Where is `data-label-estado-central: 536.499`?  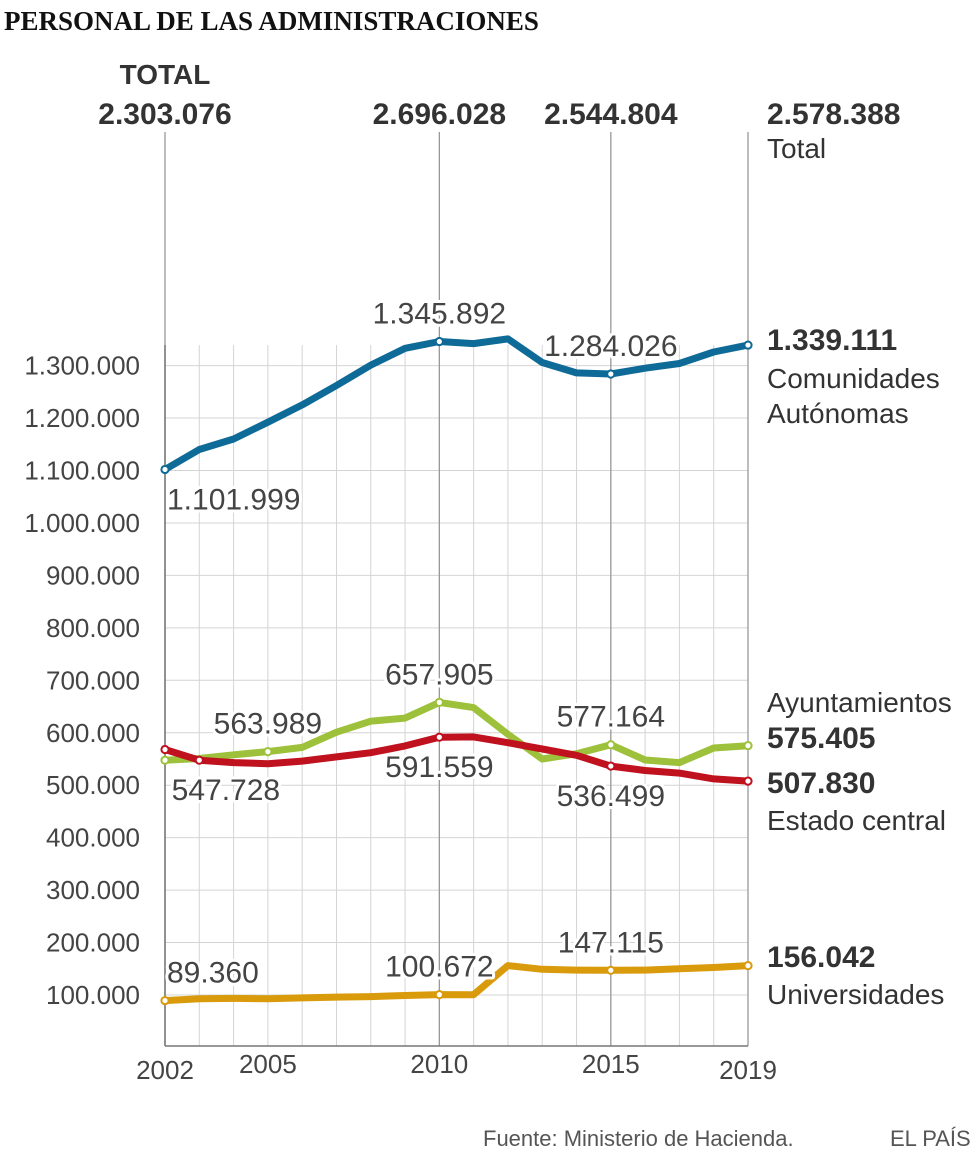 data-label-estado-central: 536.499 is located at coordinates (611, 796).